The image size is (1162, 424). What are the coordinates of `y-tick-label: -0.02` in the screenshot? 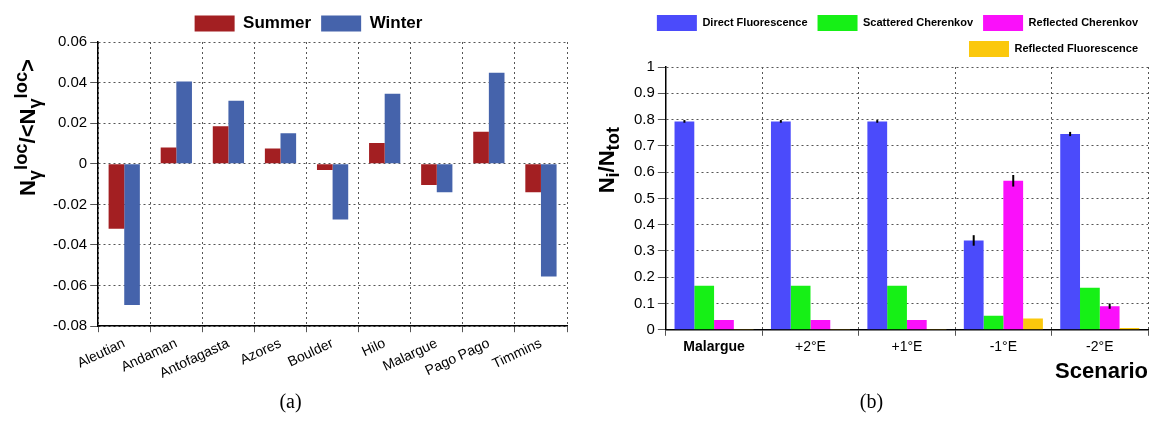 It's located at (70, 203).